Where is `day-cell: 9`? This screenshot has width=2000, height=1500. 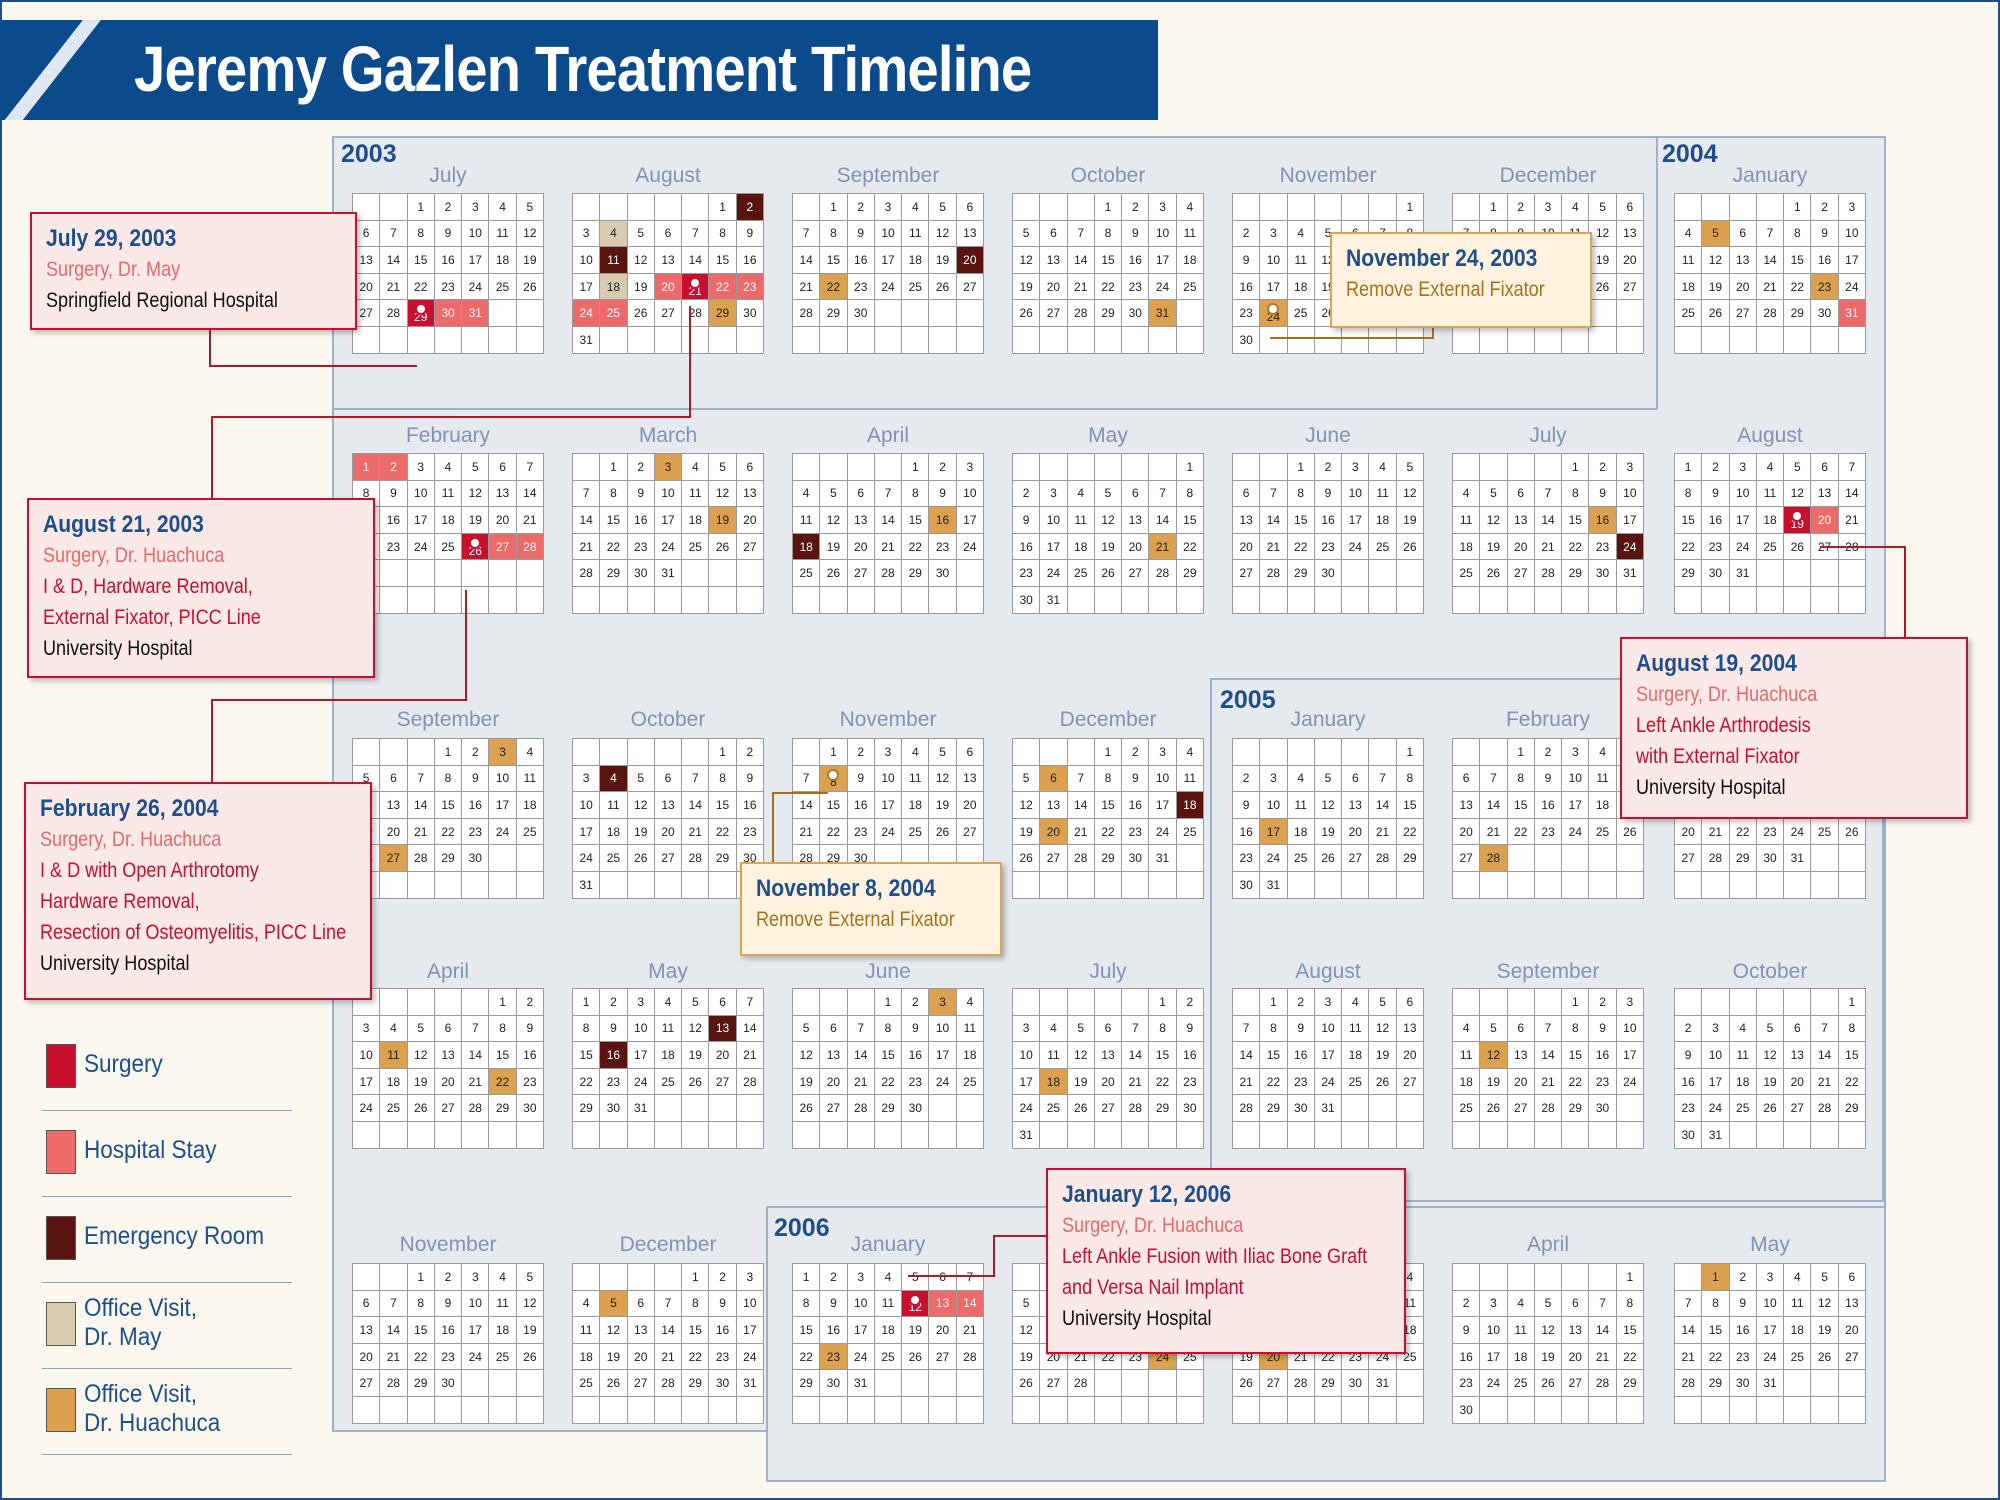
day-cell: 9 is located at coordinates (1136, 234).